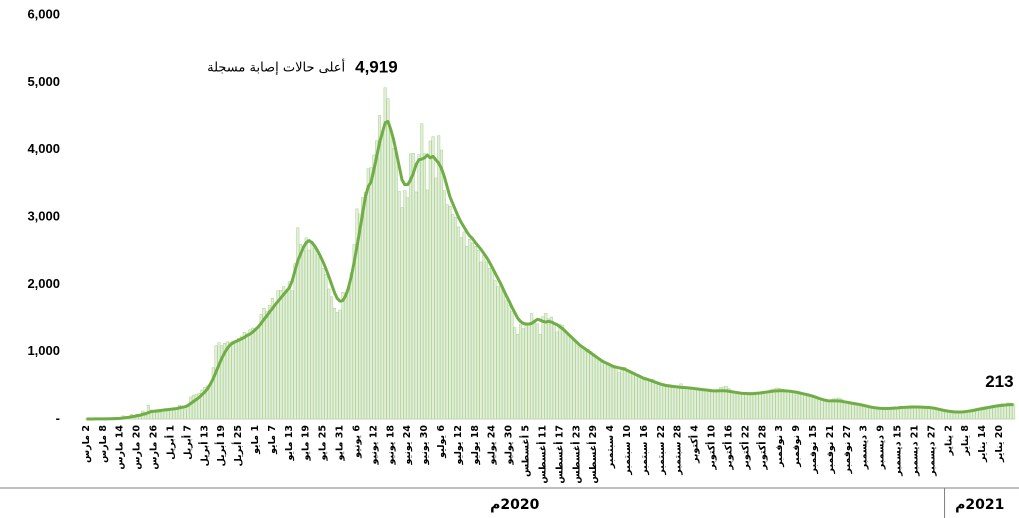 Image resolution: width=1019 pixels, height=518 pixels. What do you see at coordinates (575, 454) in the screenshot?
I see `x-tick-label: 23 أغسطس` at bounding box center [575, 454].